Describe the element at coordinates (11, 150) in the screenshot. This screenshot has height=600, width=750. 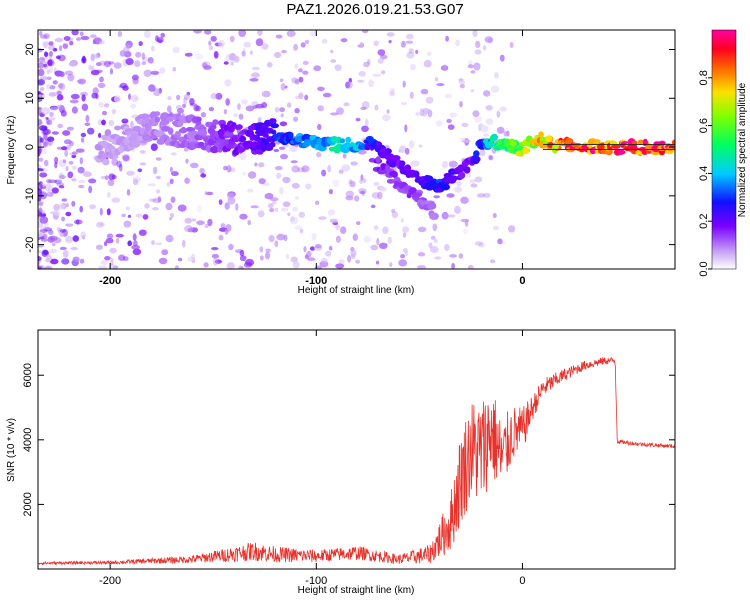
I see `spectrogram-ylabel: Frequency (Hz)` at that location.